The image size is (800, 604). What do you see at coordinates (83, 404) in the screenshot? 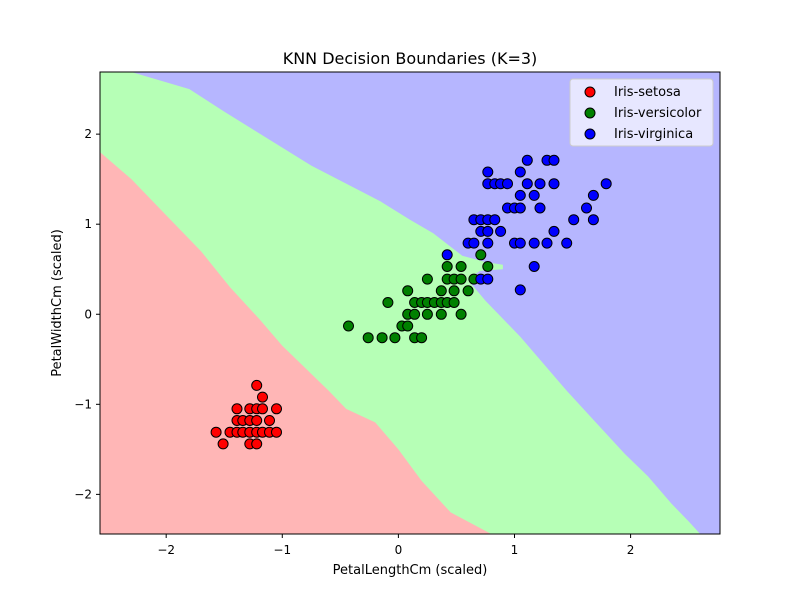
I see `y-tick-label: −1` at bounding box center [83, 404].